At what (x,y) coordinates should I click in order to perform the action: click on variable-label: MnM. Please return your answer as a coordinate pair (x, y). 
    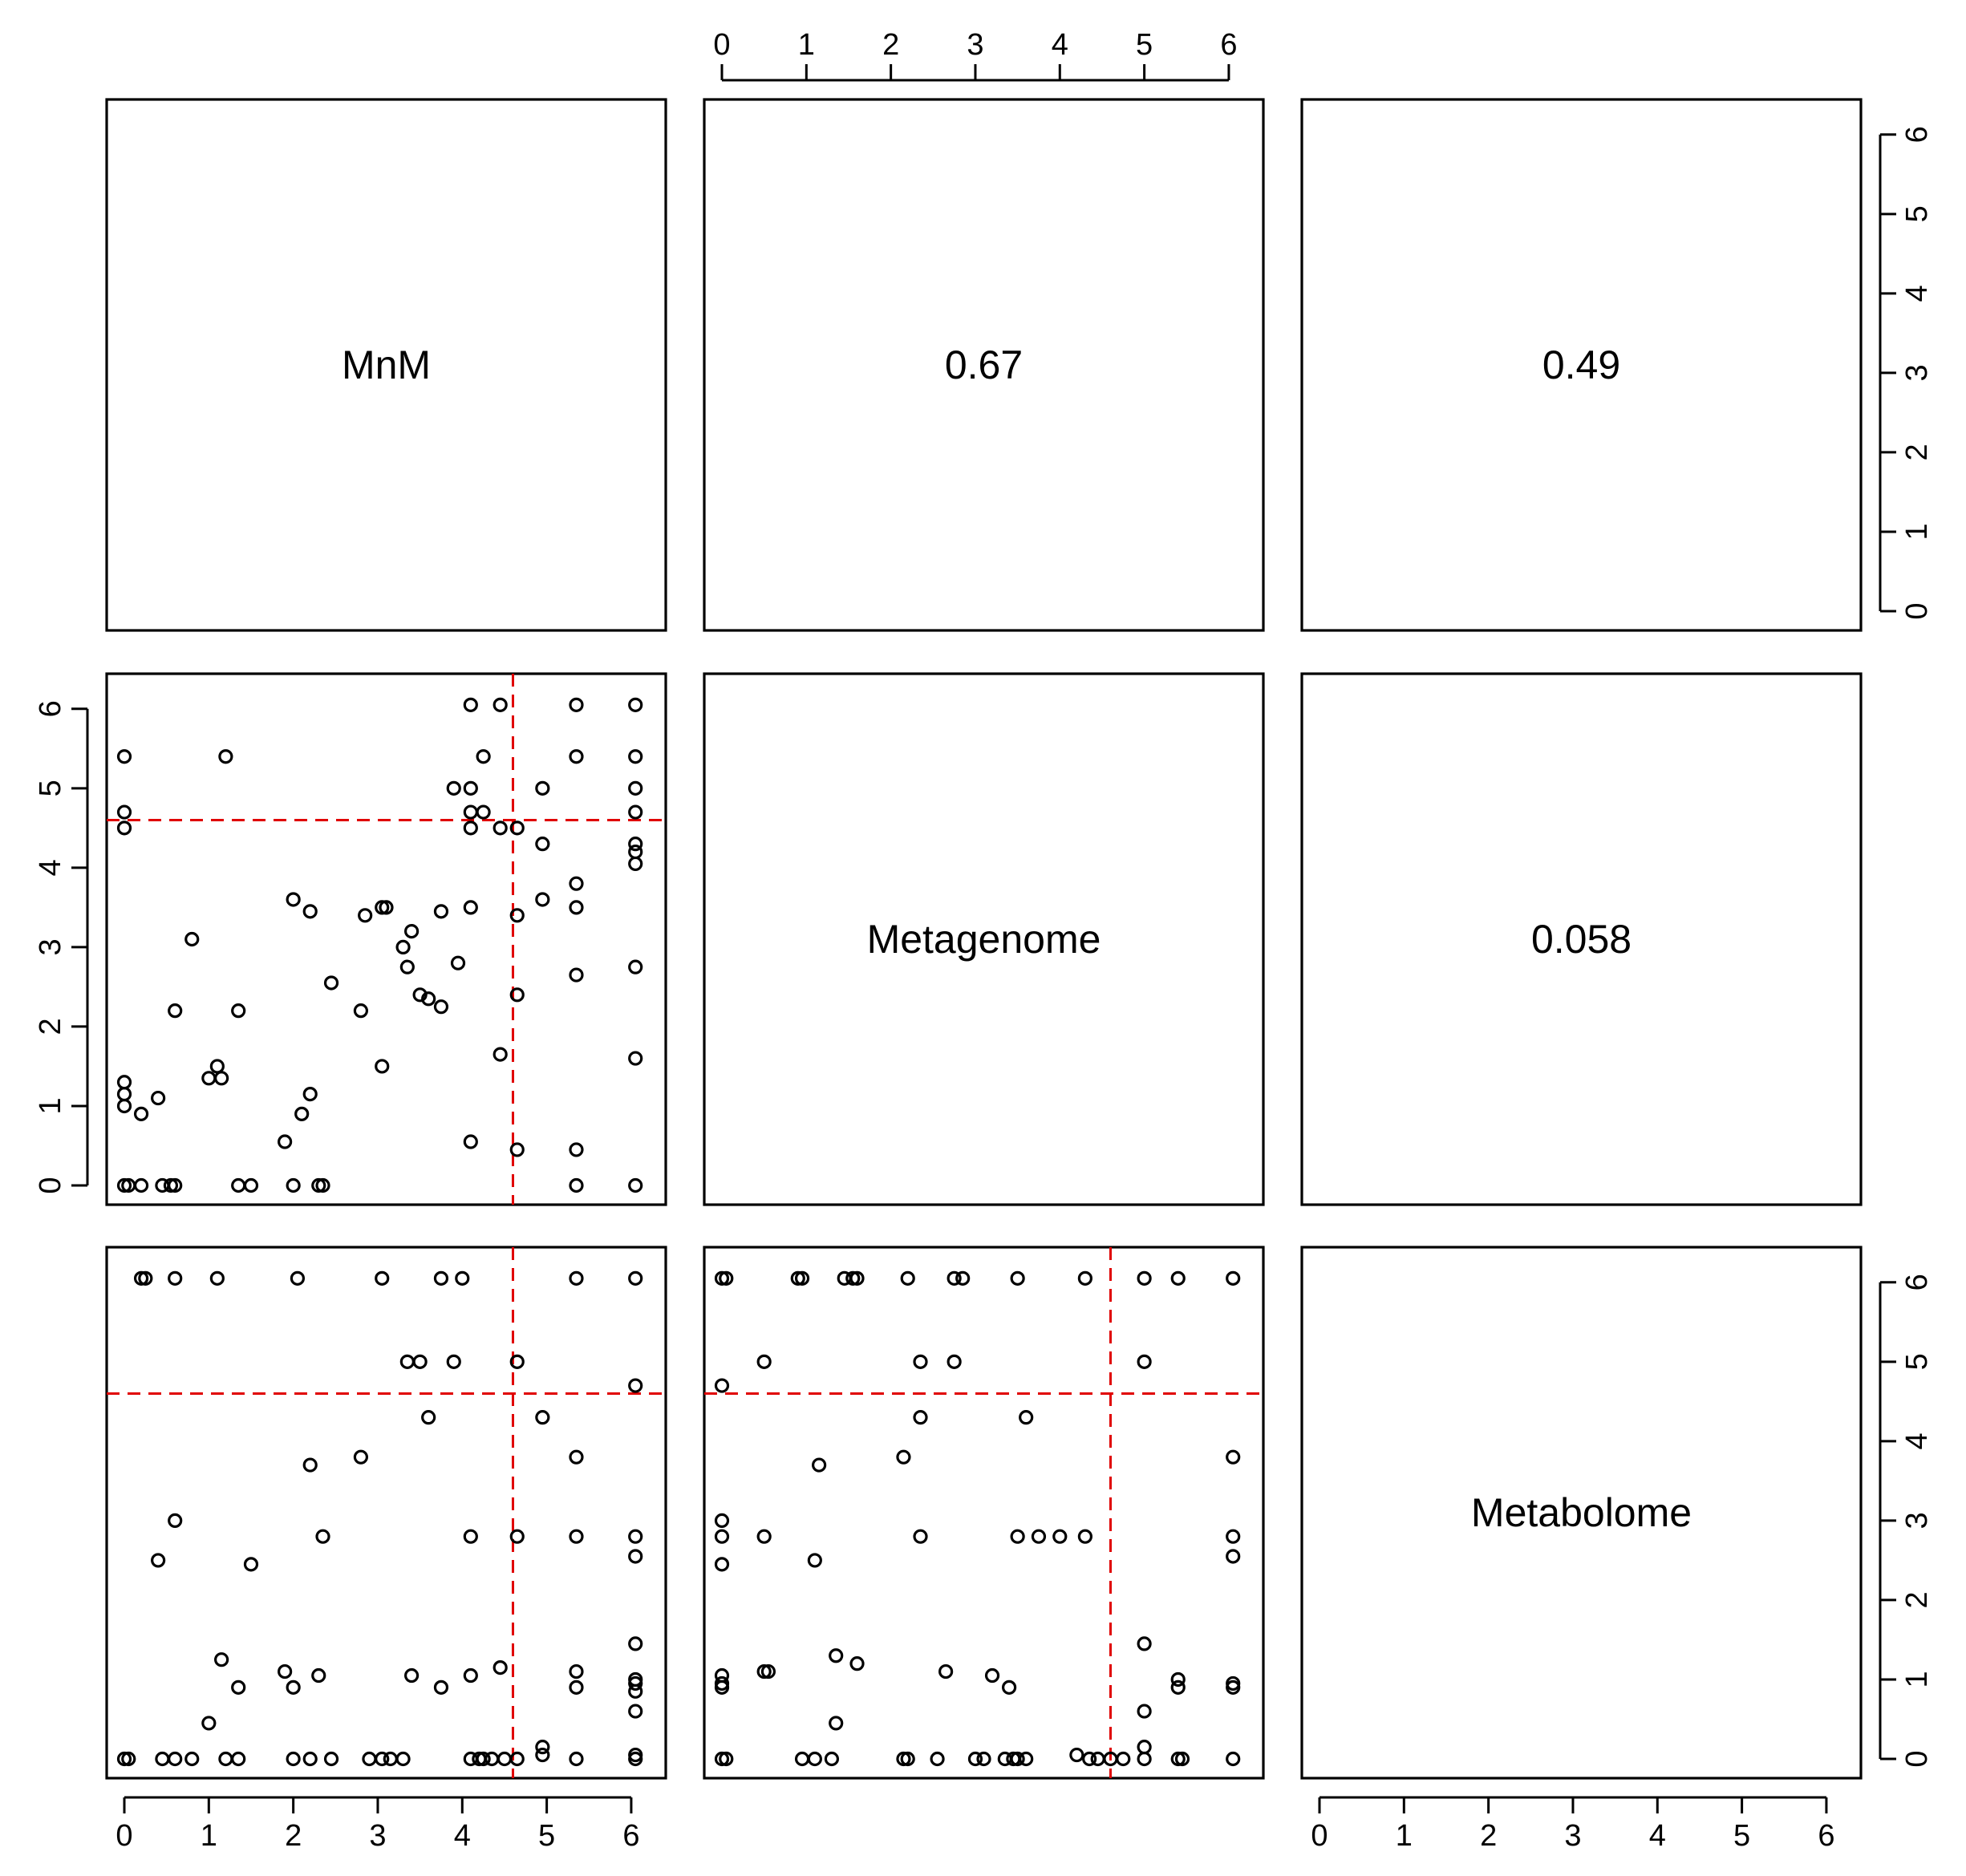
    Looking at the image, I should click on (386, 364).